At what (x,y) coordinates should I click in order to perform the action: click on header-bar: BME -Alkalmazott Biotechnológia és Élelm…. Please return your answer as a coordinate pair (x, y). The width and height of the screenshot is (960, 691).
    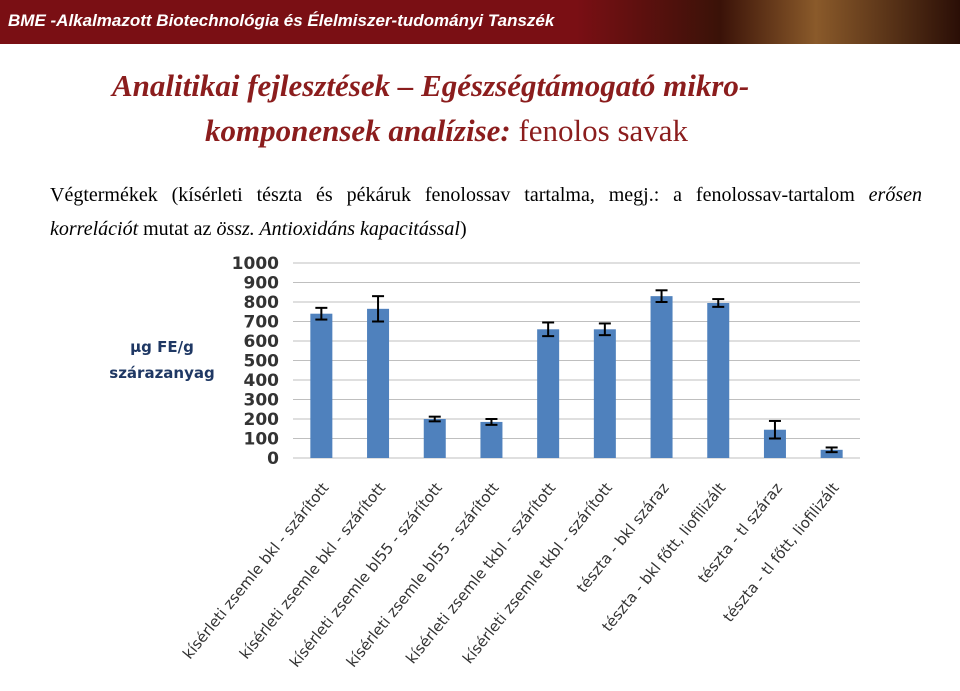
    Looking at the image, I should click on (480, 22).